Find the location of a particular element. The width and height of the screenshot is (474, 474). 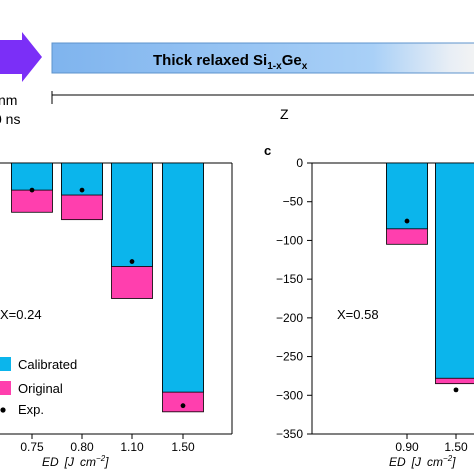

y-tick-label--100: −100 is located at coordinates (289, 240).